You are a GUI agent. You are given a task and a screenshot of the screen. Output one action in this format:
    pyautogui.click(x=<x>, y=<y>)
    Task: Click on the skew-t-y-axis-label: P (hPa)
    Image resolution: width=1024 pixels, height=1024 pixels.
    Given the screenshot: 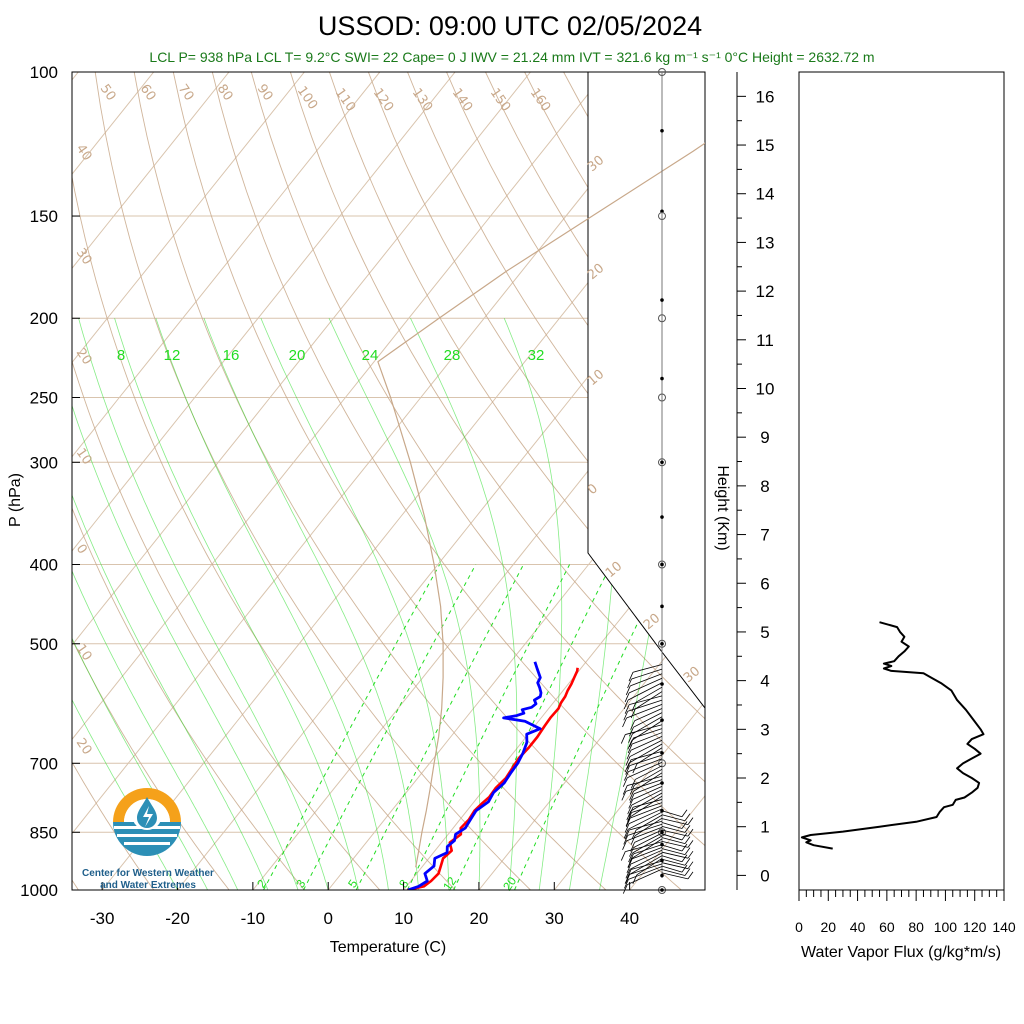 What is the action you would take?
    pyautogui.click(x=15, y=500)
    